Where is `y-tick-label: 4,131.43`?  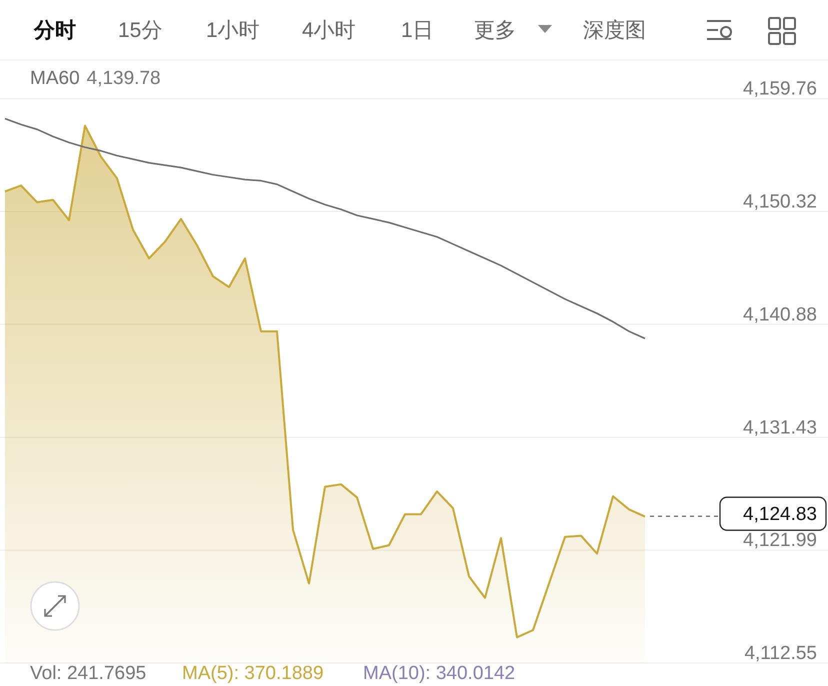
y-tick-label: 4,131.43 is located at coordinates (780, 427).